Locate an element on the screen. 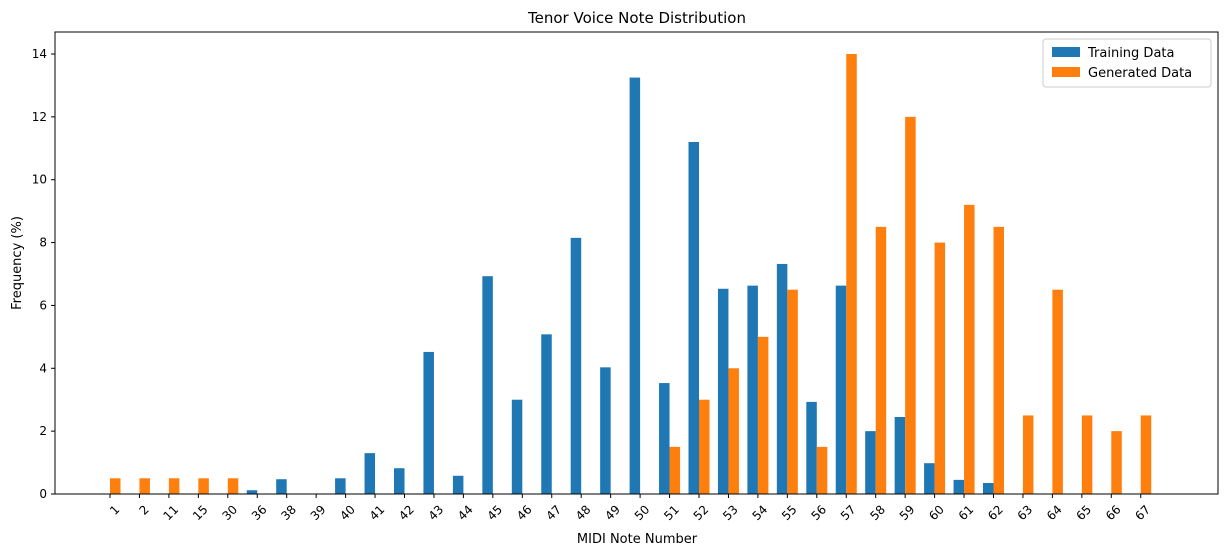  x-tick-label: 64 is located at coordinates (1054, 512).